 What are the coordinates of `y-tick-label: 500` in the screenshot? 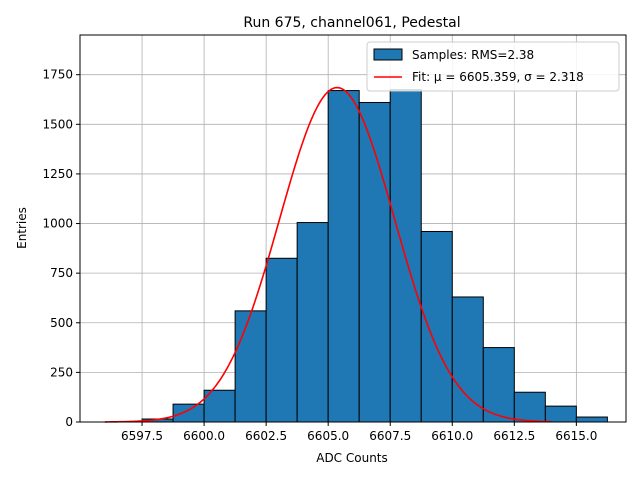 It's located at (61, 323).